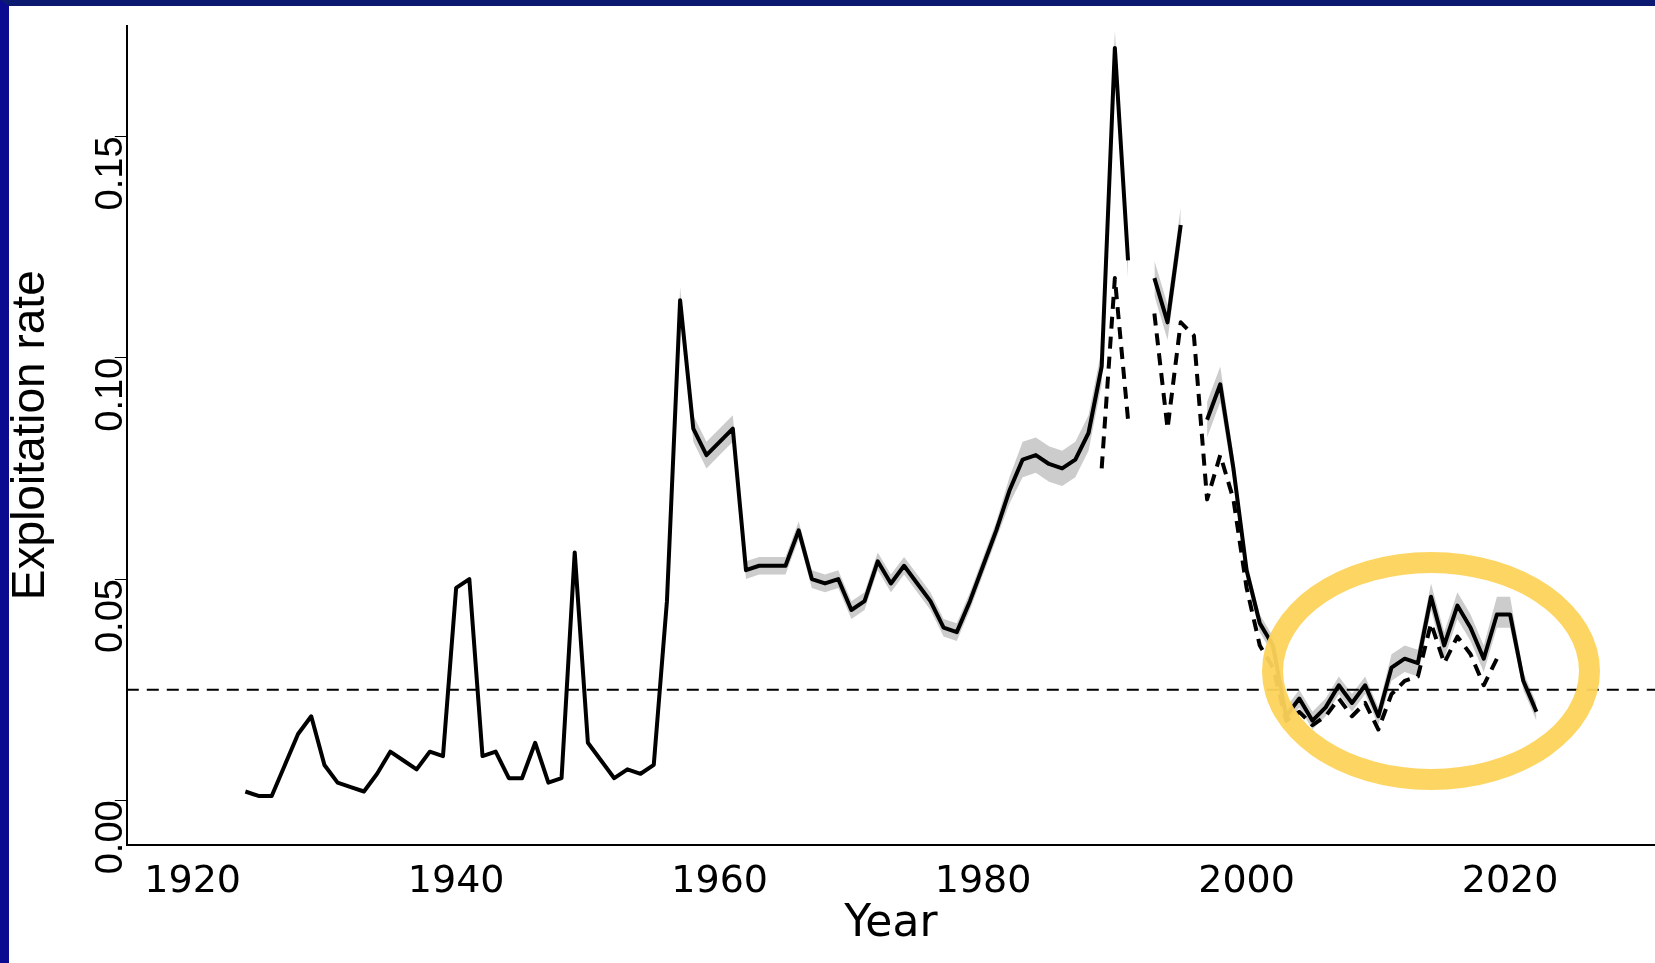  Describe the element at coordinates (109, 837) in the screenshot. I see `y-tick-label: 0.00` at that location.